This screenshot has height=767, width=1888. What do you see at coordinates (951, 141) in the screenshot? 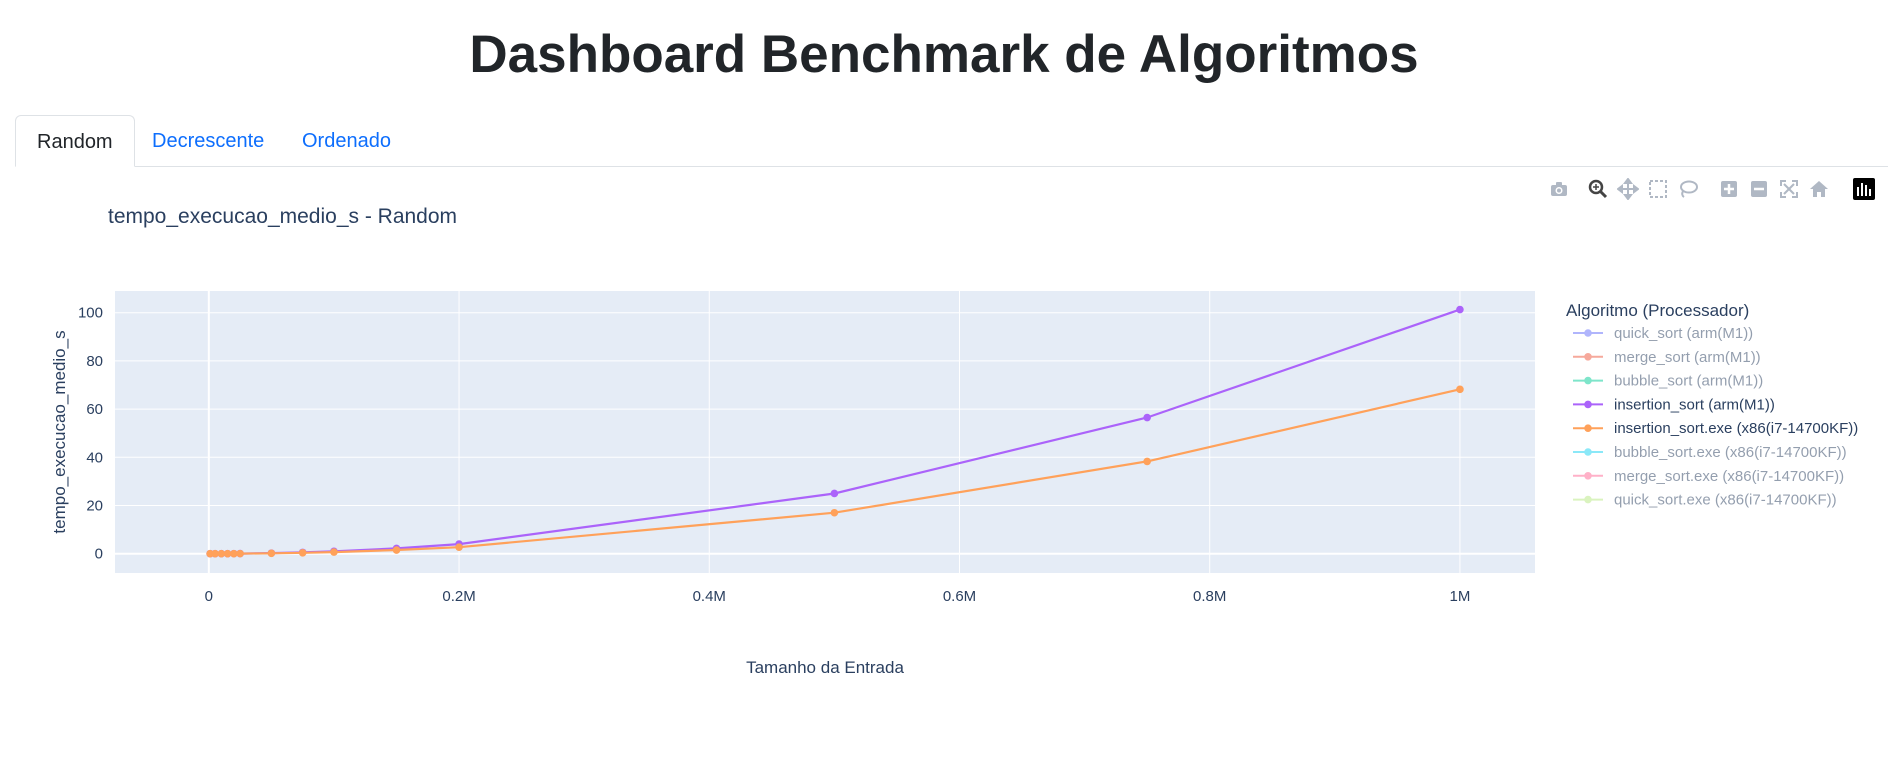
I see `tab-bar: Random Decrescente Ordenado` at bounding box center [951, 141].